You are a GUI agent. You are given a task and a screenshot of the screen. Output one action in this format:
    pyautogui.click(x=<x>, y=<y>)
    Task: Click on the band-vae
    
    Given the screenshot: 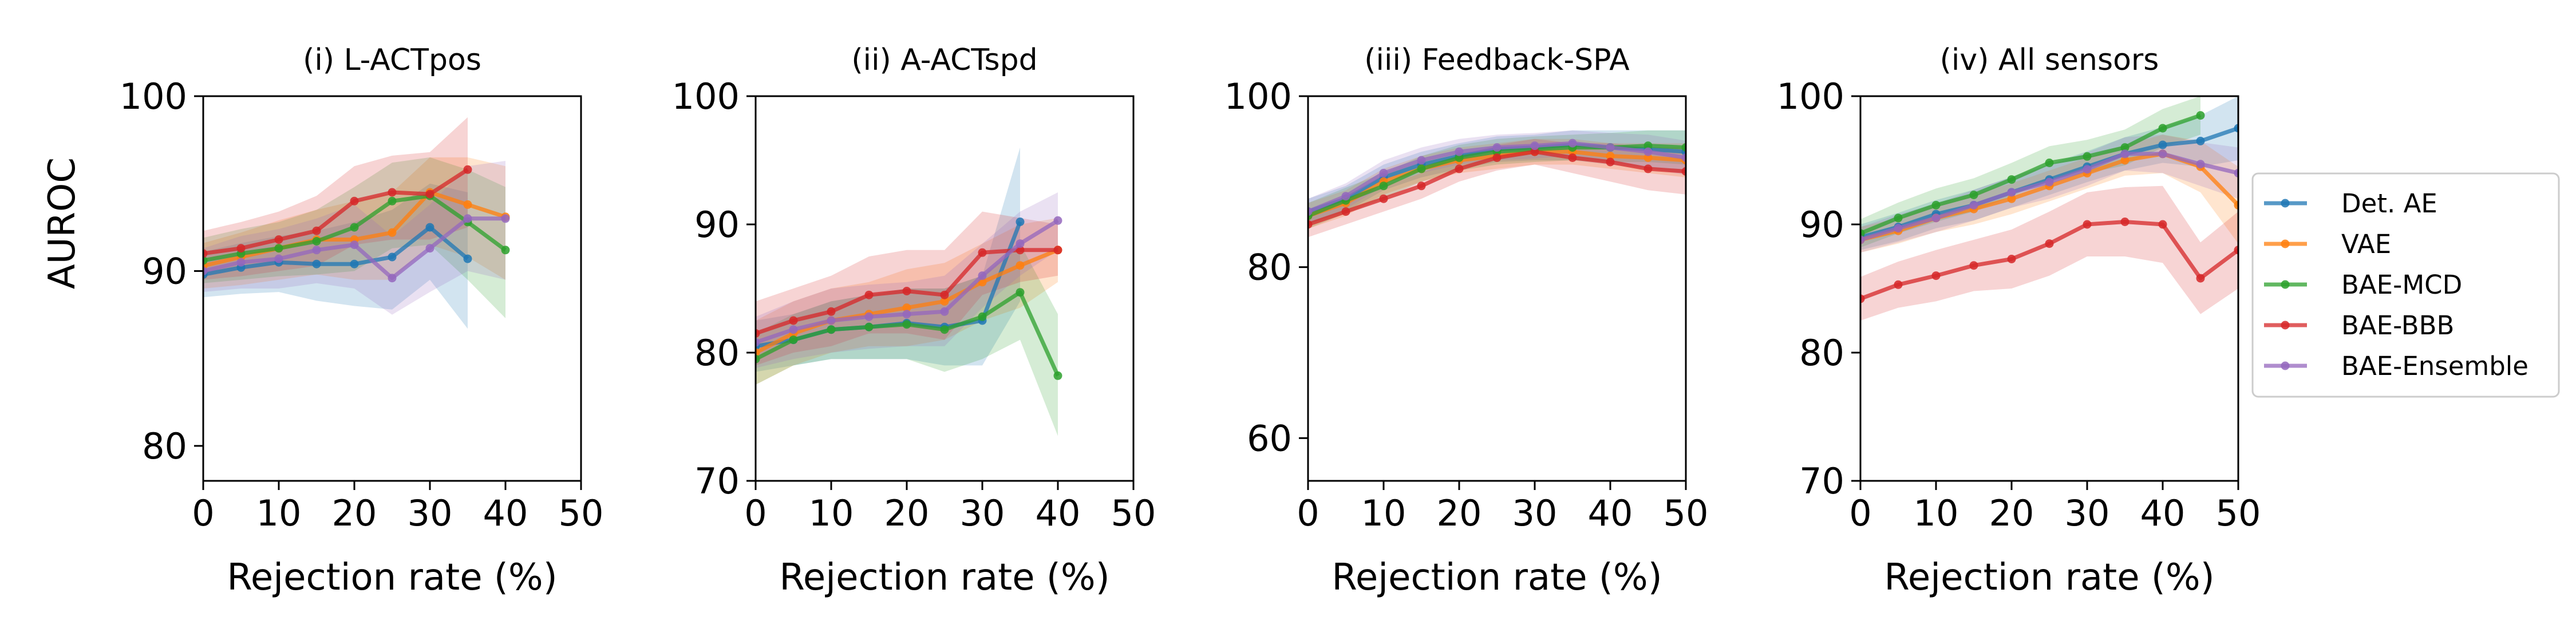 What is the action you would take?
    pyautogui.click(x=2049, y=194)
    